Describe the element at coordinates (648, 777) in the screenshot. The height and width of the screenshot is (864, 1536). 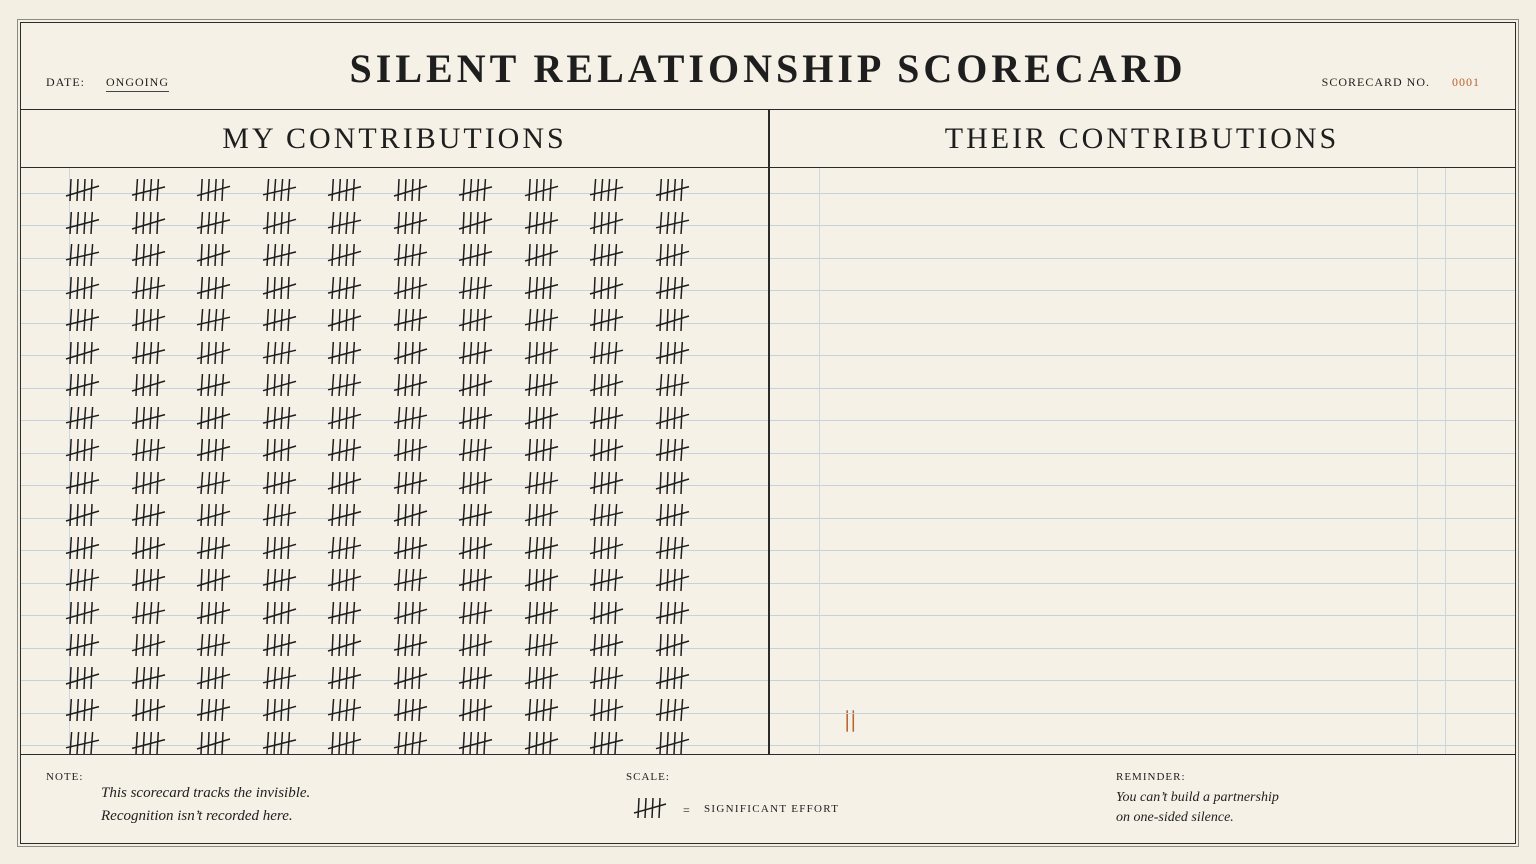
I see `scale-label: SCALE:` at that location.